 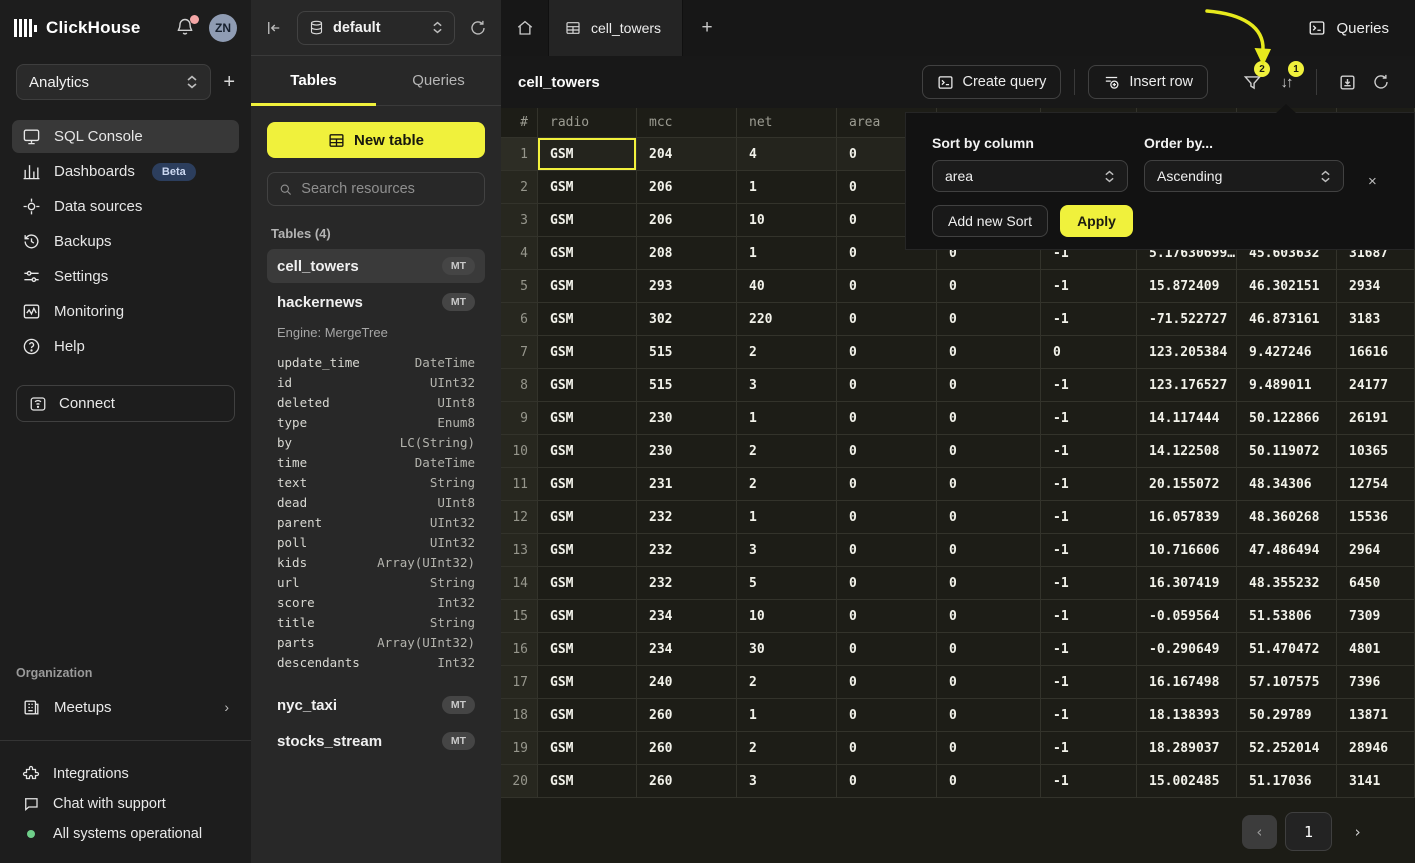 I want to click on grid-cell: 10365, so click(x=1376, y=451).